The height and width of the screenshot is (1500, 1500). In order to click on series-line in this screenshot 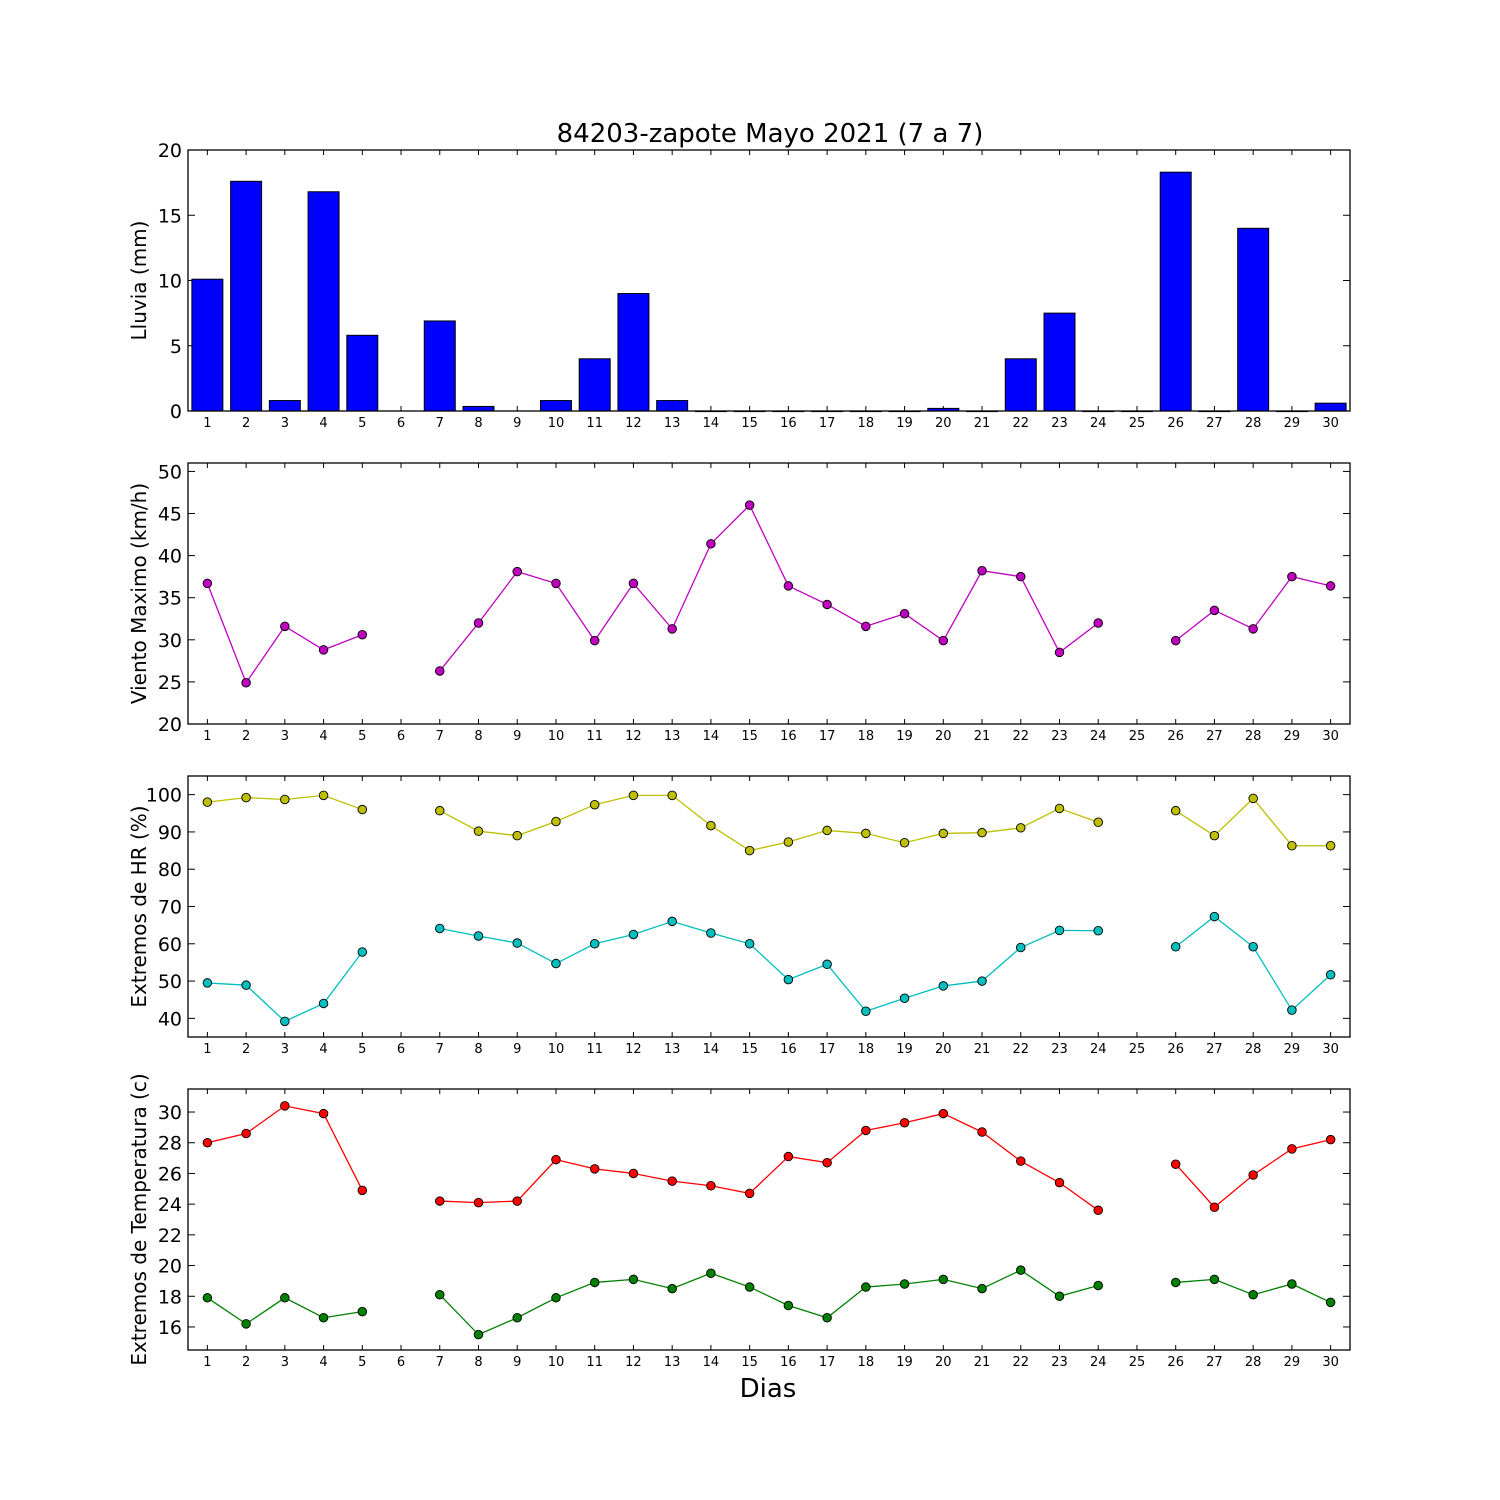, I will do `click(285, 987)`.